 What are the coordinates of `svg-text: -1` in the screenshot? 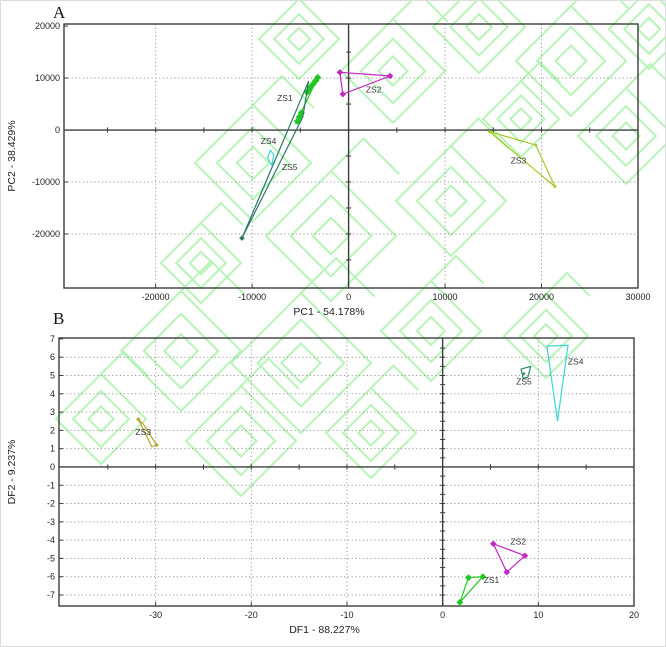 It's located at (51, 485).